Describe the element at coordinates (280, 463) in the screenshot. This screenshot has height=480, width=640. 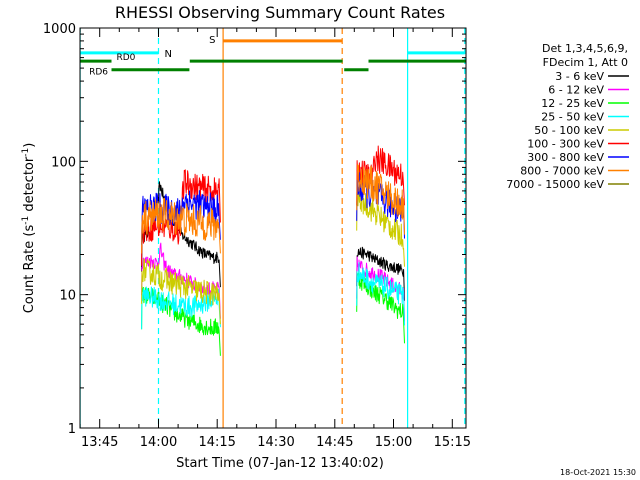
I see `x-axis-label: Start Time (07-Jan-12 13:40:02)` at that location.